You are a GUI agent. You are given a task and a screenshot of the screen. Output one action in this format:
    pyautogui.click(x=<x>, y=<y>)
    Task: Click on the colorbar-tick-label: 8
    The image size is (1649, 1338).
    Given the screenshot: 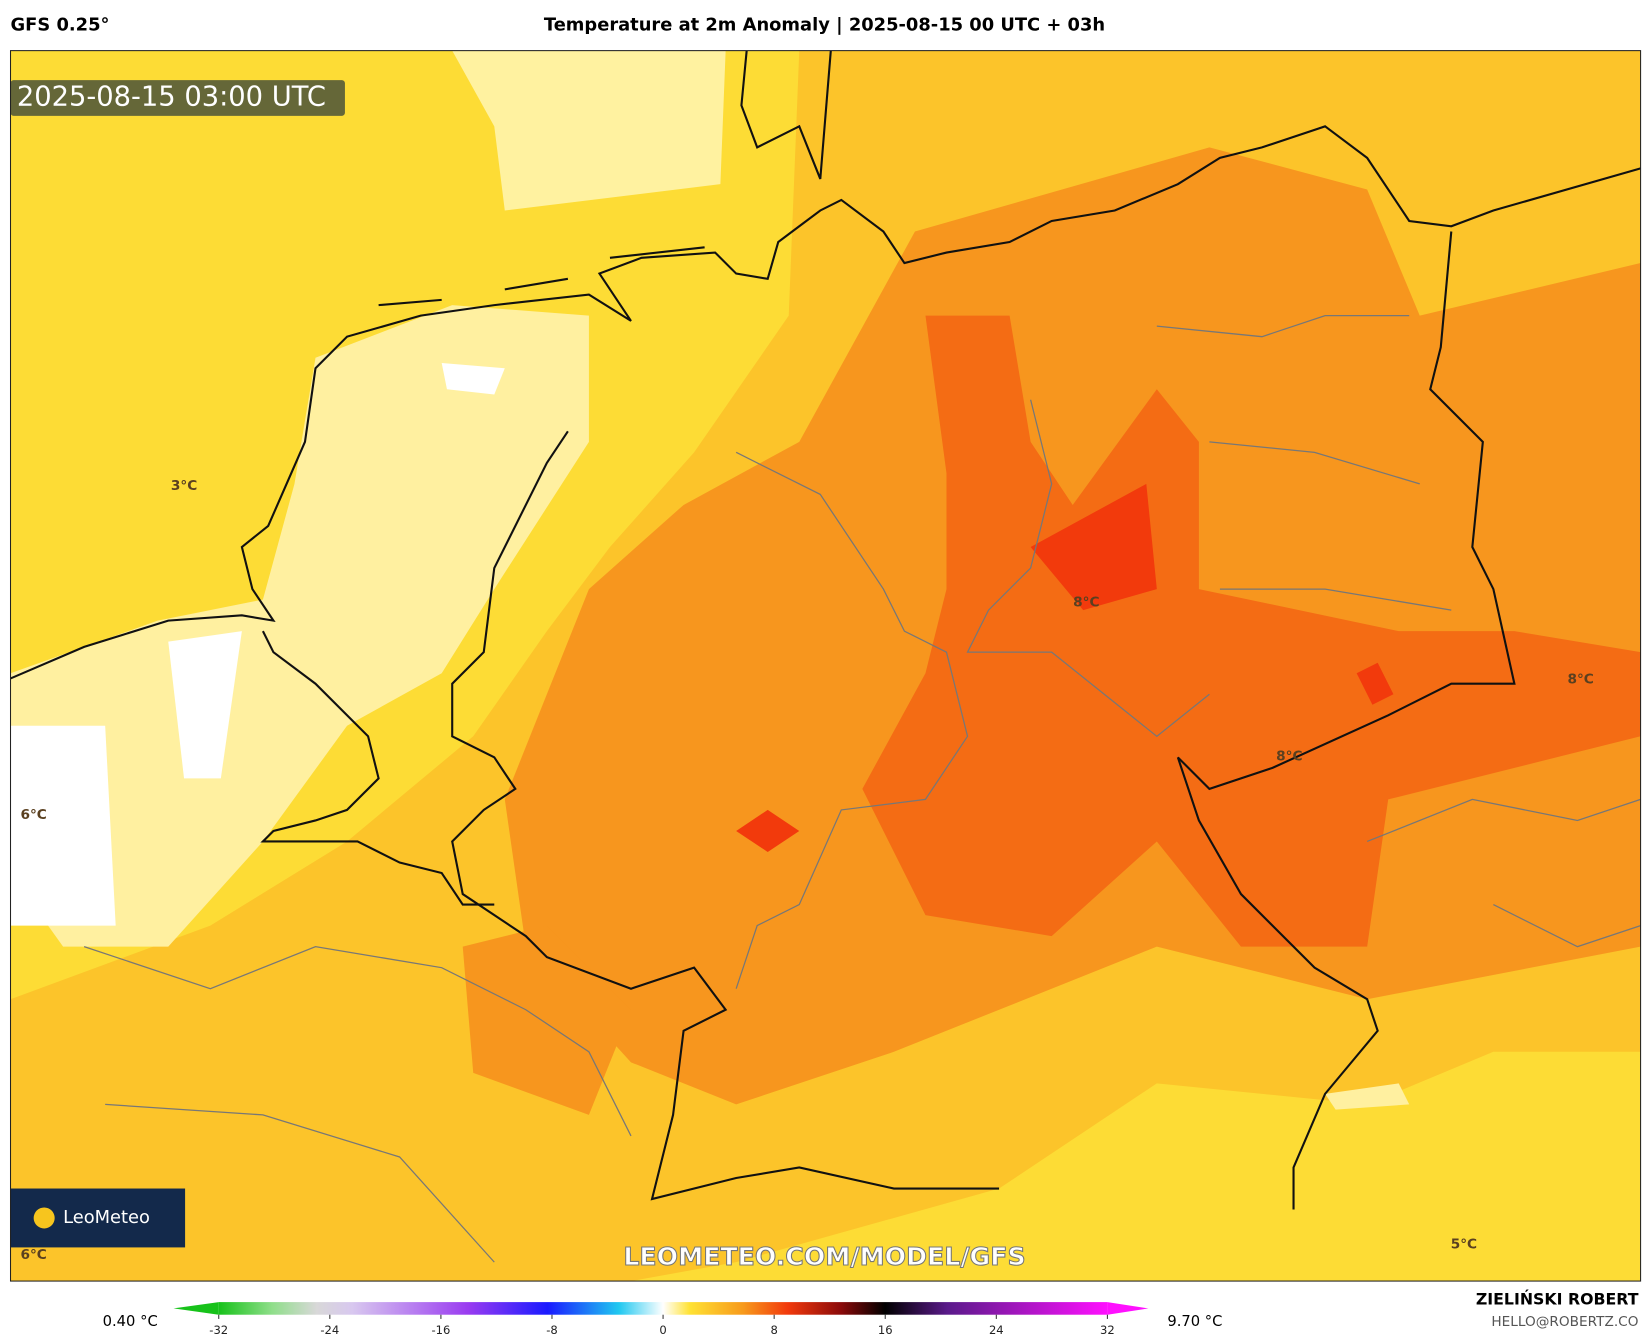 What is the action you would take?
    pyautogui.click(x=773, y=1330)
    